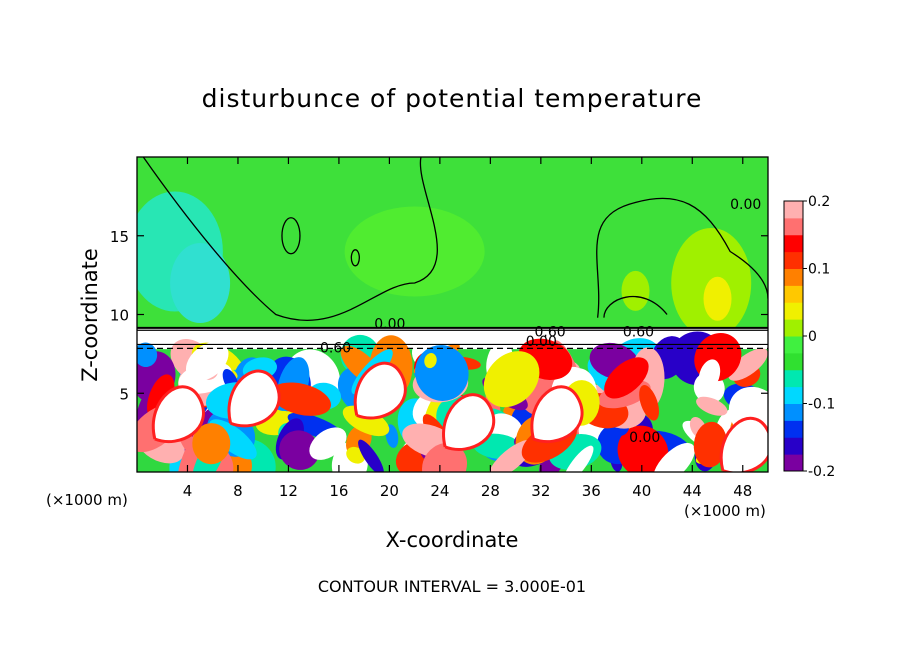 The image size is (904, 654). I want to click on x-unit-right: (×1000 m), so click(725, 511).